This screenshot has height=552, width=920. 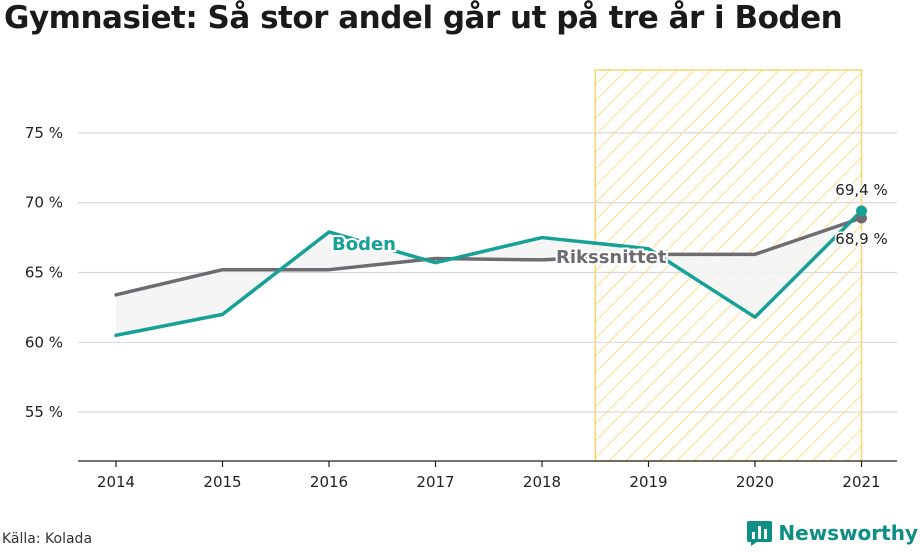 What do you see at coordinates (648, 482) in the screenshot?
I see `x-tick-label: 2019` at bounding box center [648, 482].